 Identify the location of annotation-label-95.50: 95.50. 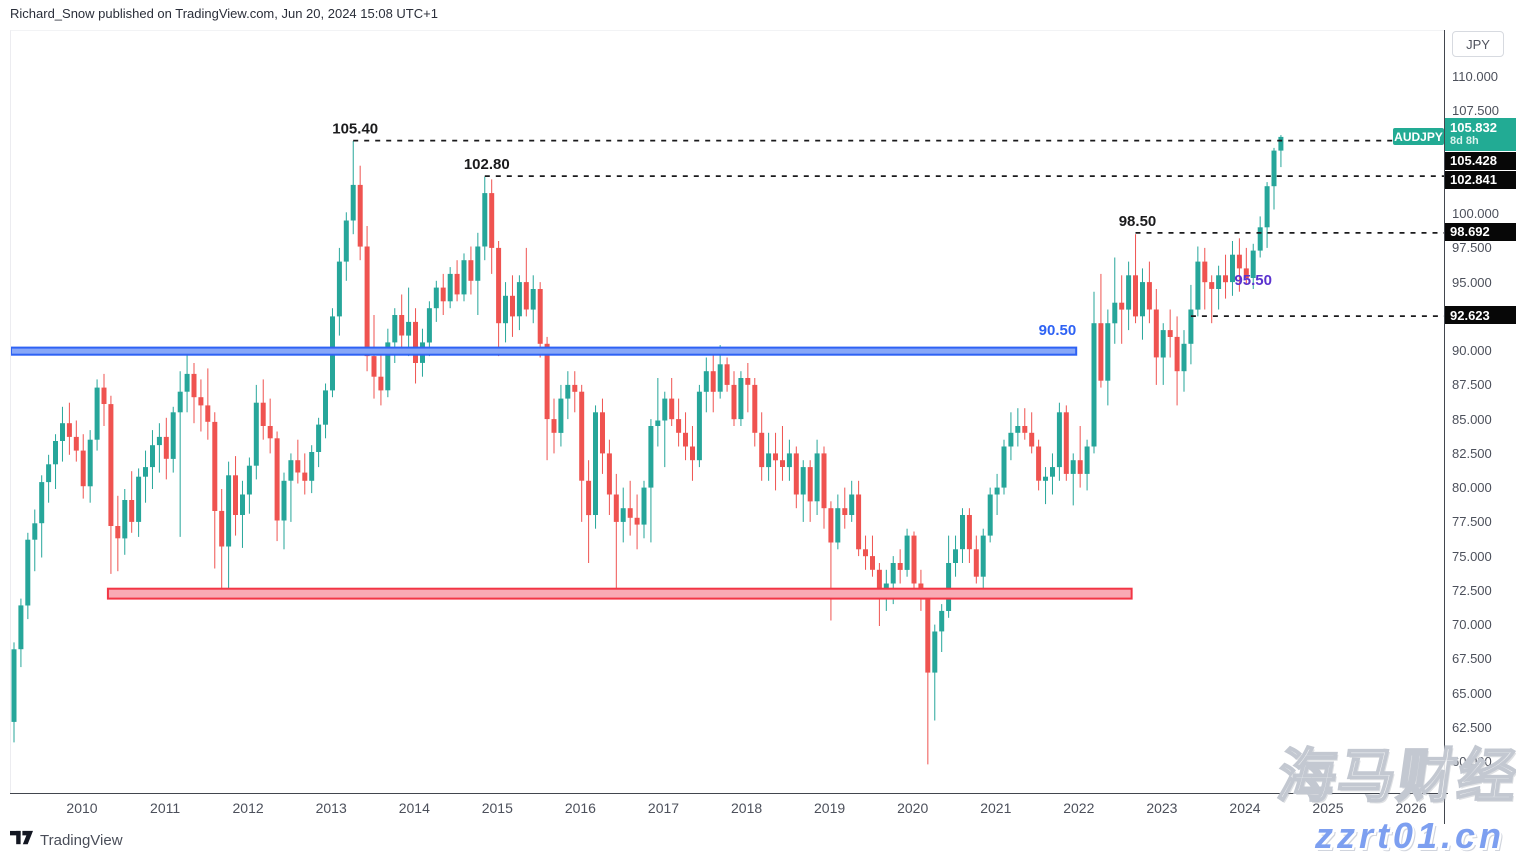
(1253, 280).